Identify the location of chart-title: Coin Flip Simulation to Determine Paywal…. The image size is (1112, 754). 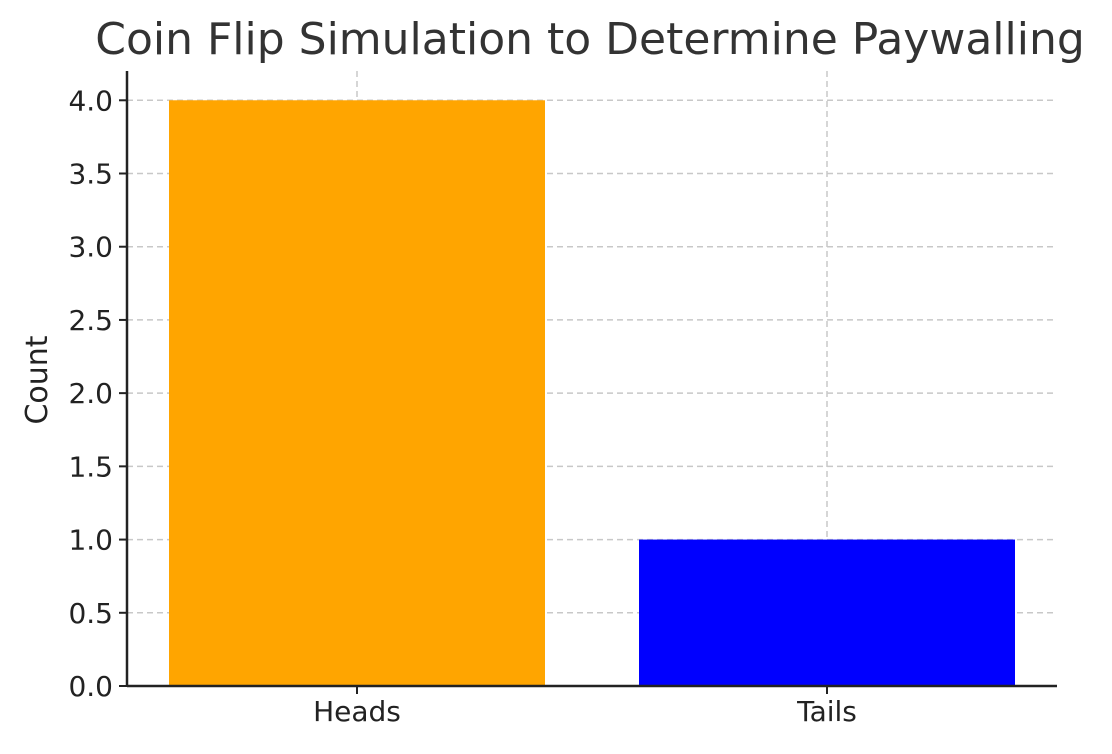
(590, 39).